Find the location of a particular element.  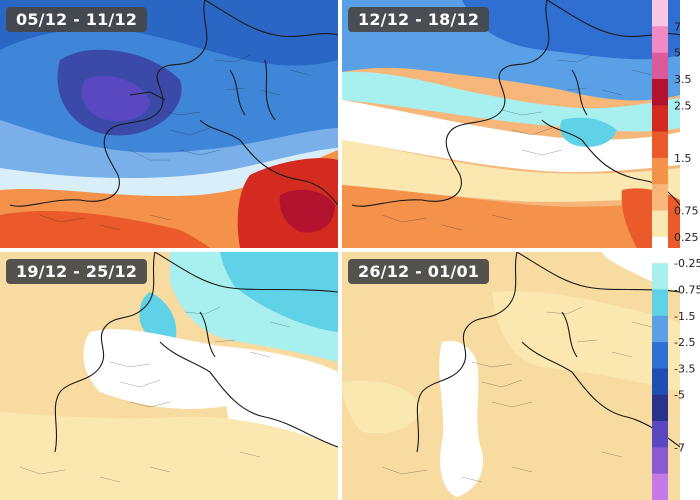

legend-tick-label: -2.5 is located at coordinates (684, 342).